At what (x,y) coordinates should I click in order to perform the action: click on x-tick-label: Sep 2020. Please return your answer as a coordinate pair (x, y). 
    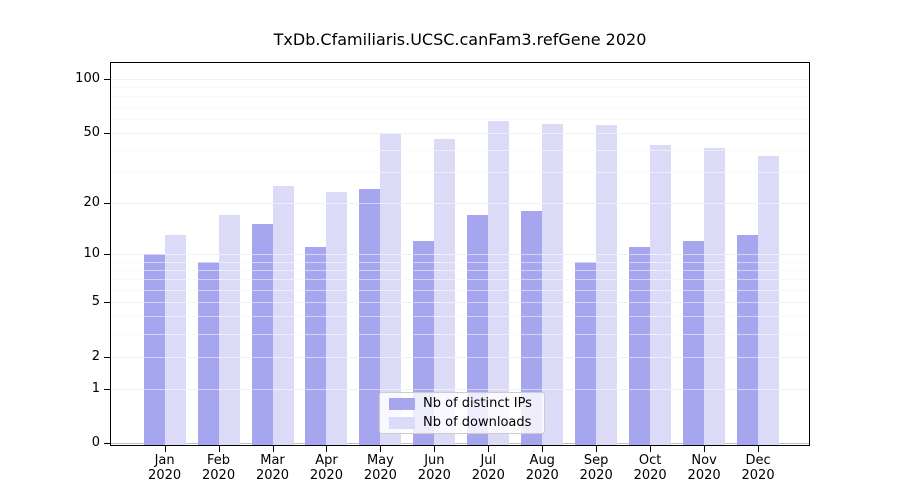
    Looking at the image, I should click on (596, 468).